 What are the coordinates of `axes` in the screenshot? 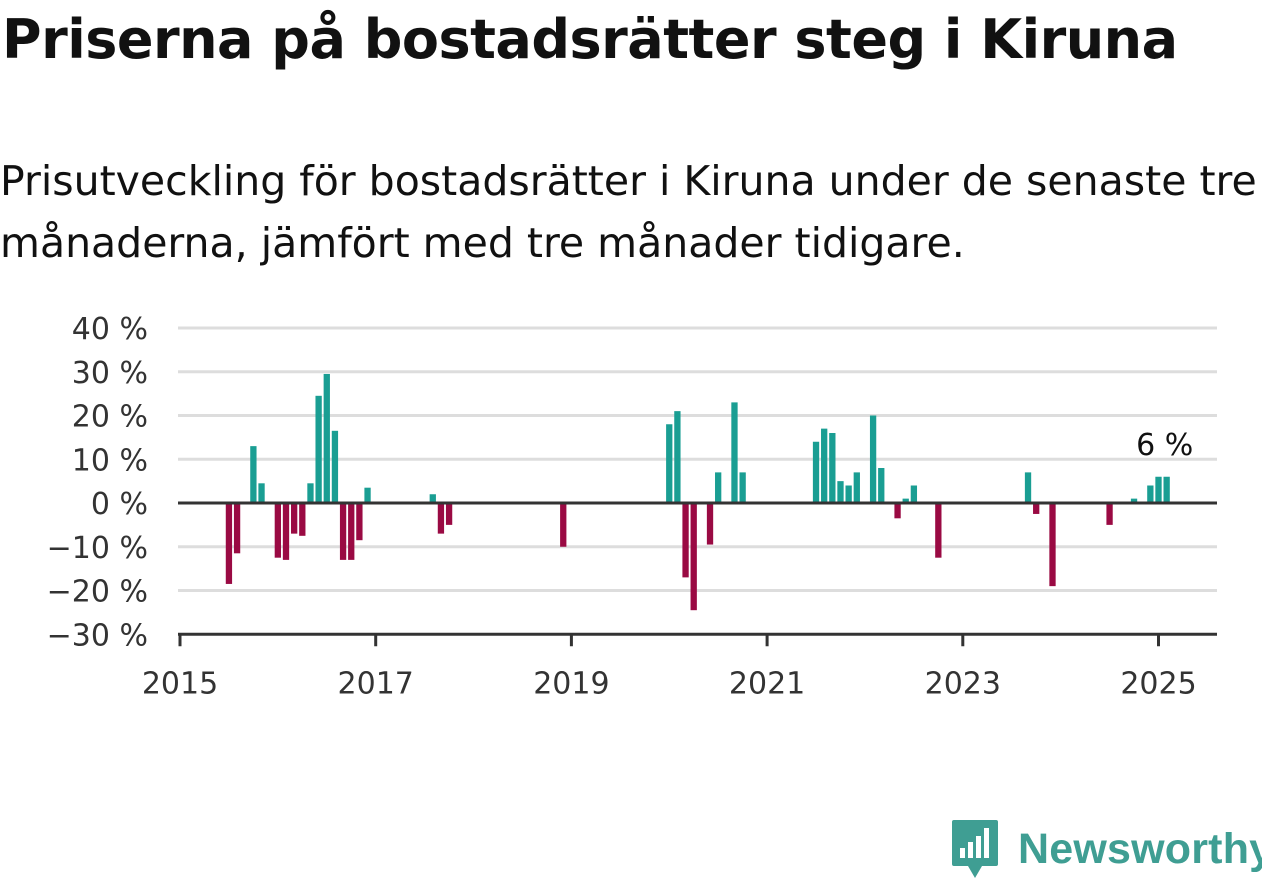 It's located at (697, 574).